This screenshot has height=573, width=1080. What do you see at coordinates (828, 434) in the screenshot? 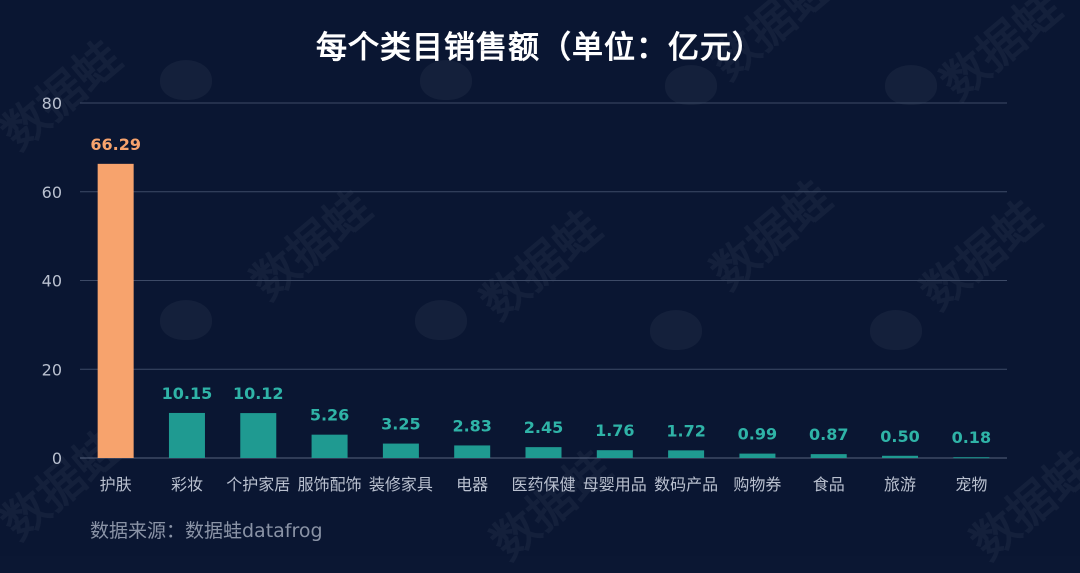
I see `data-label: 0.87` at bounding box center [828, 434].